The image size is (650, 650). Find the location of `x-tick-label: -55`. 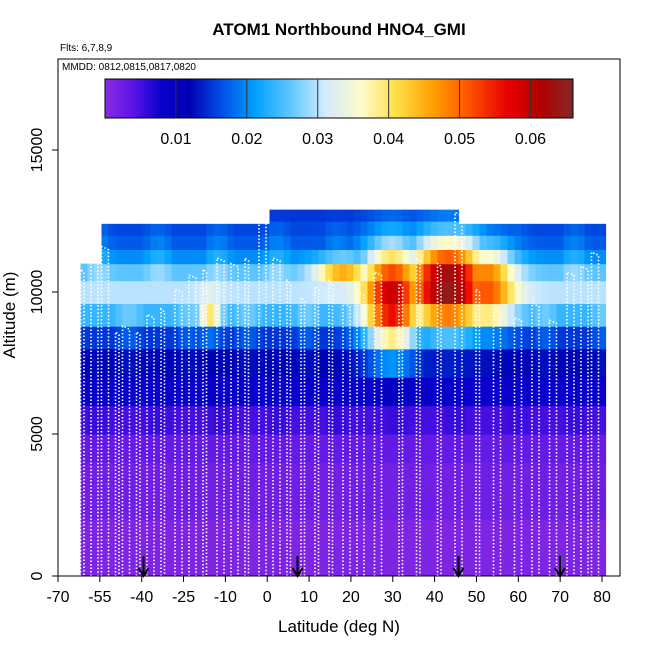

x-tick-label: -55 is located at coordinates (99, 597).